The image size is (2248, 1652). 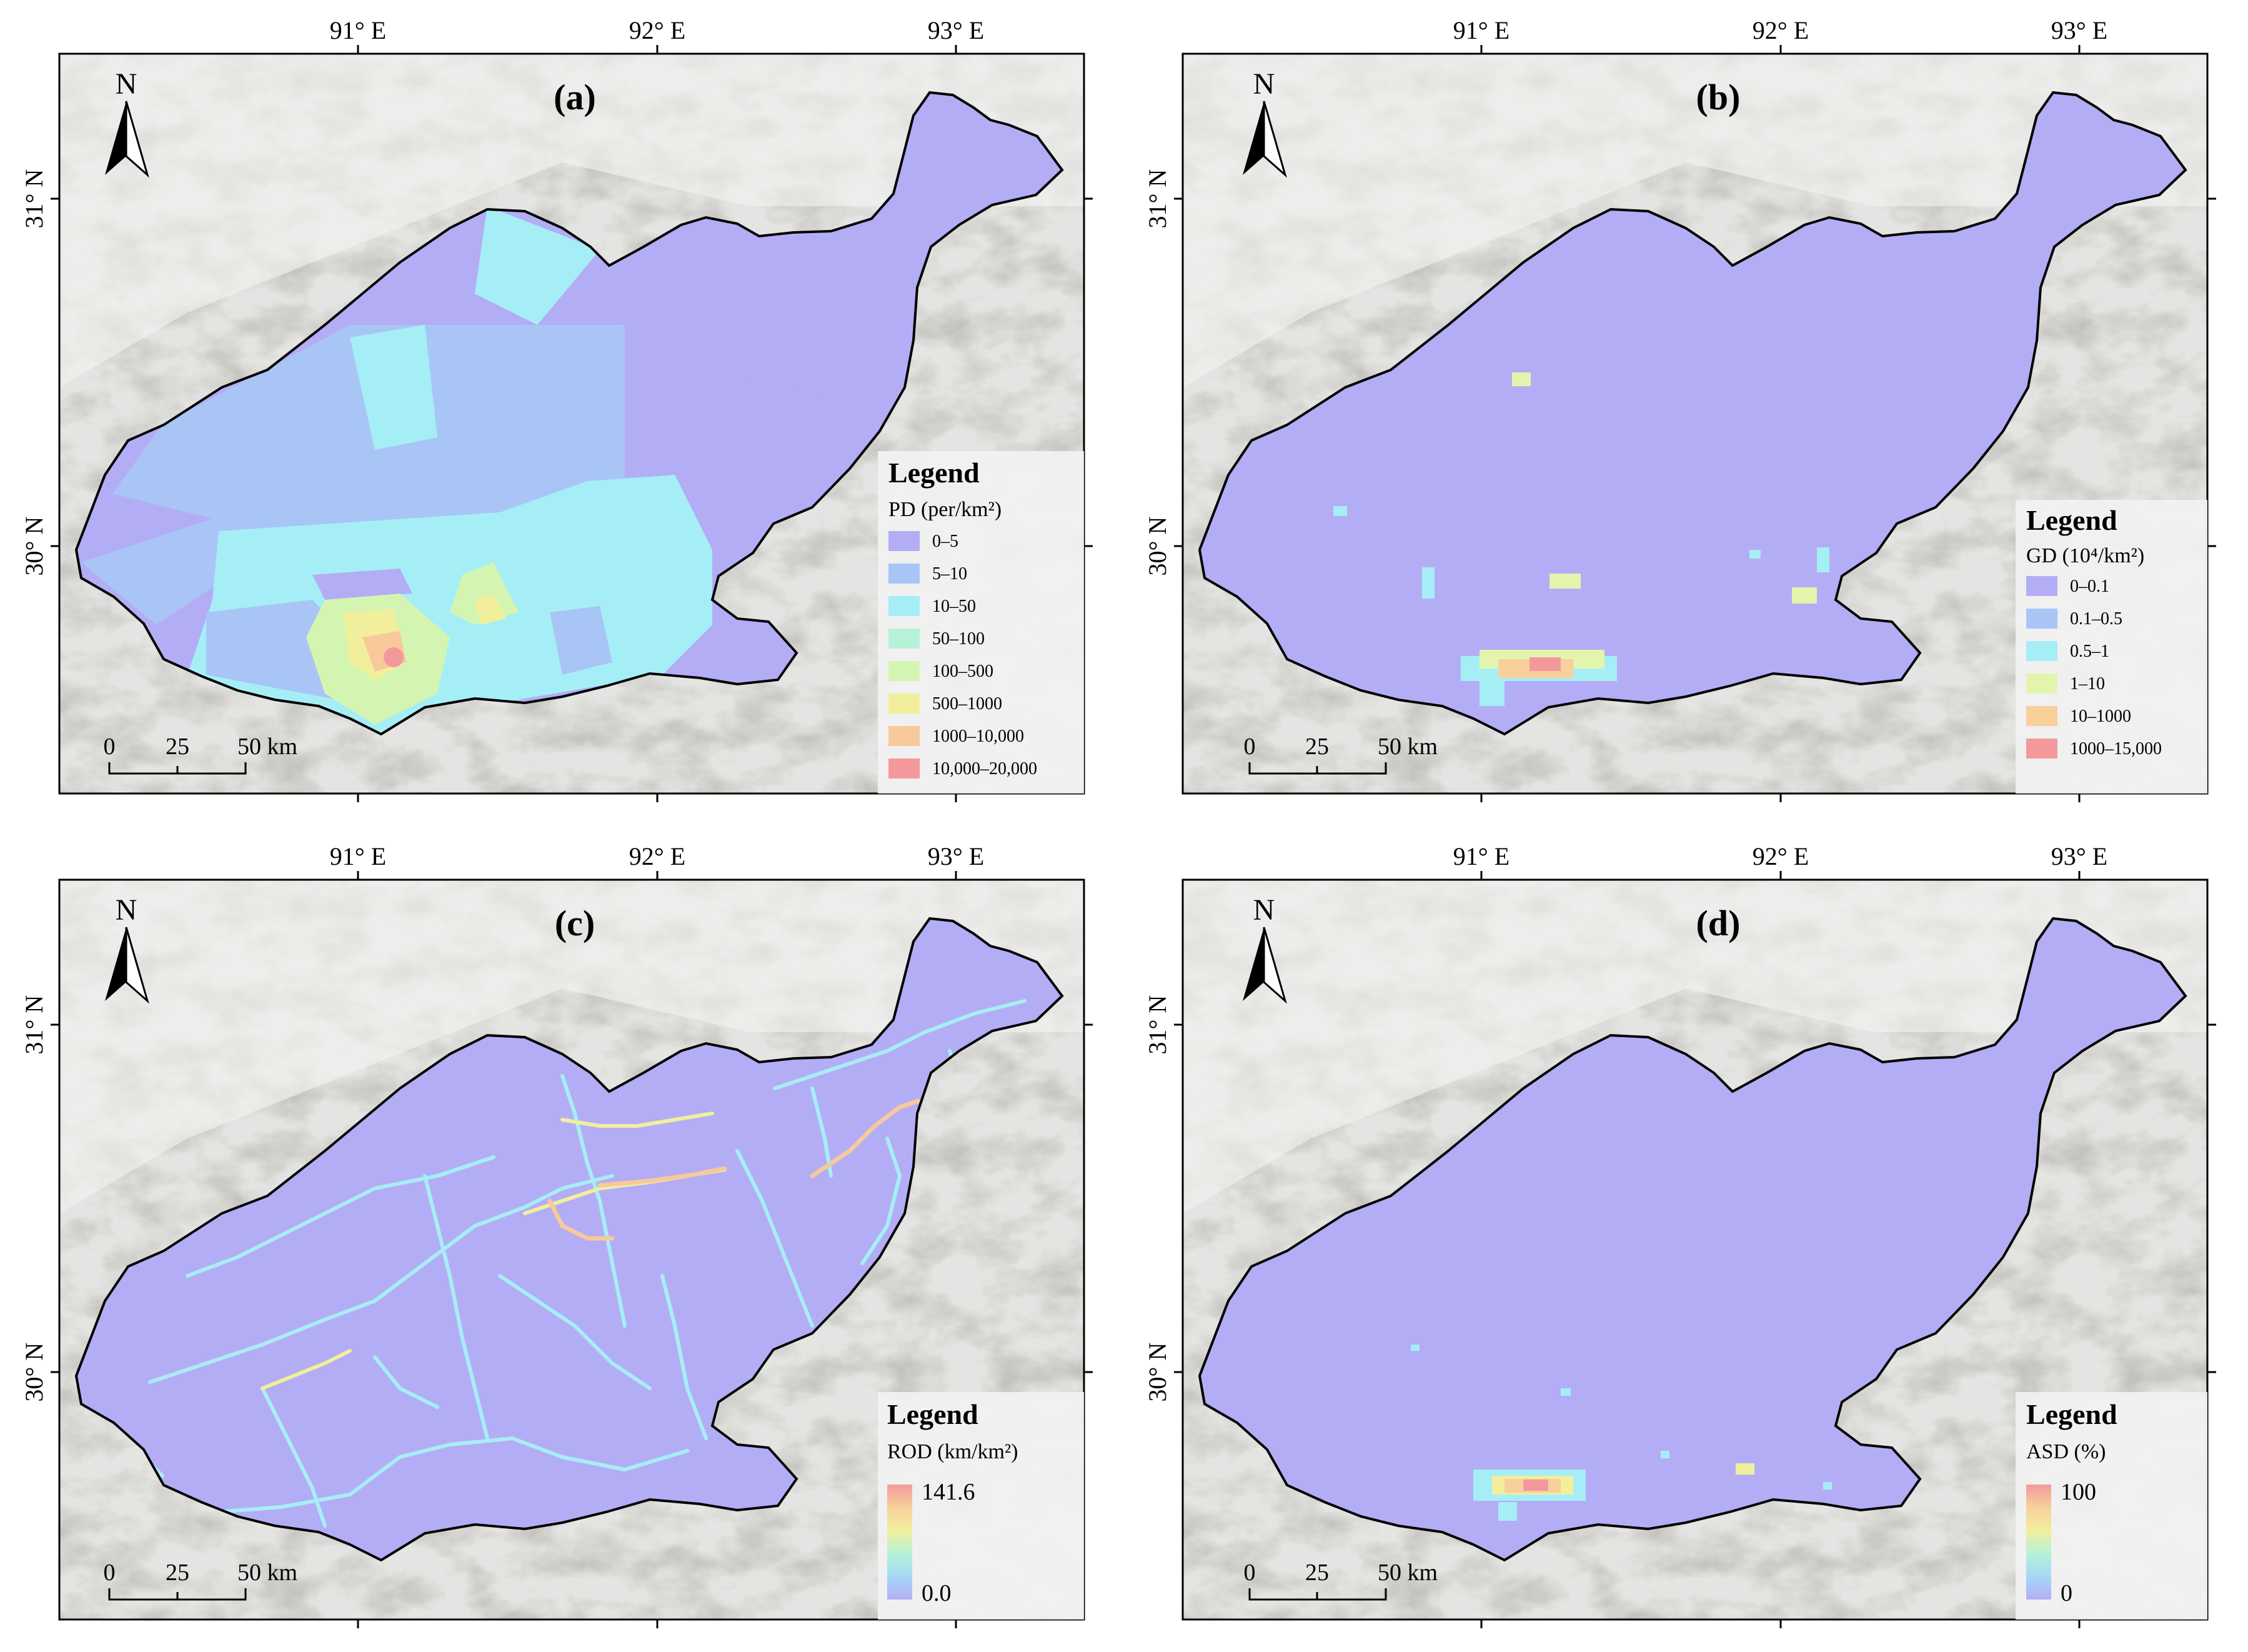 What do you see at coordinates (949, 1492) in the screenshot?
I see `ramp-max-label: 141.6` at bounding box center [949, 1492].